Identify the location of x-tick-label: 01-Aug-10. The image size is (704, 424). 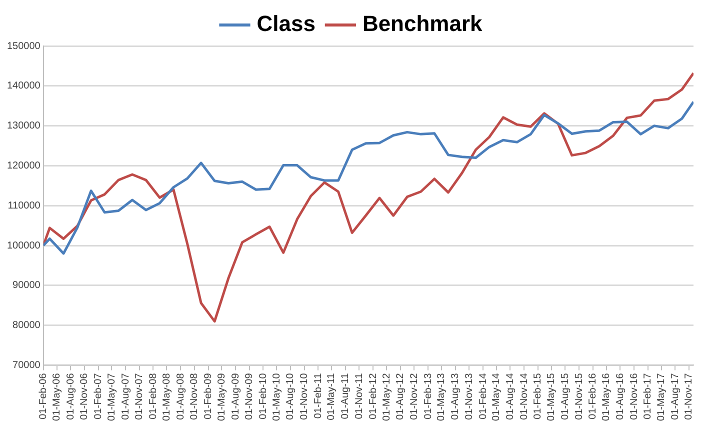
(290, 396).